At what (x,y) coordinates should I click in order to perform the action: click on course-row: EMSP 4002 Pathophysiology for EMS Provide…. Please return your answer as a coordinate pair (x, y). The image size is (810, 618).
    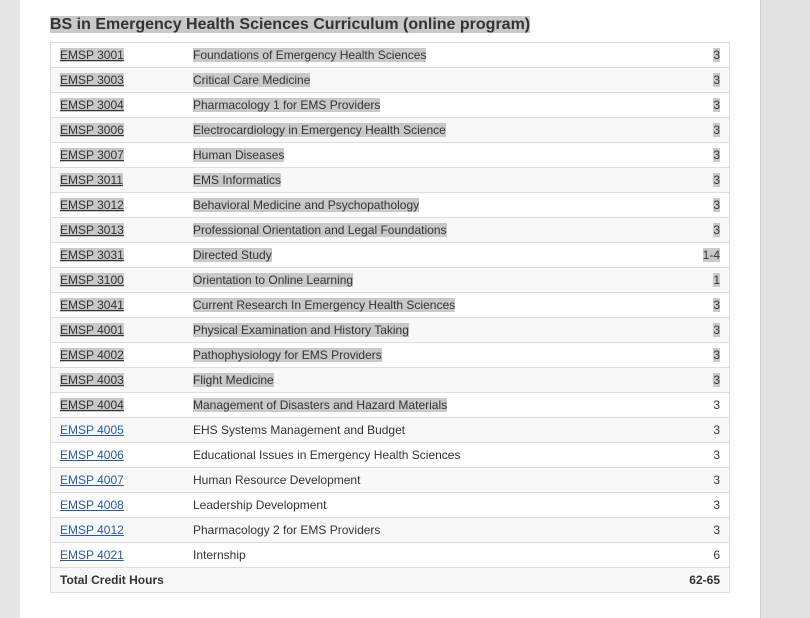
    Looking at the image, I should click on (390, 355).